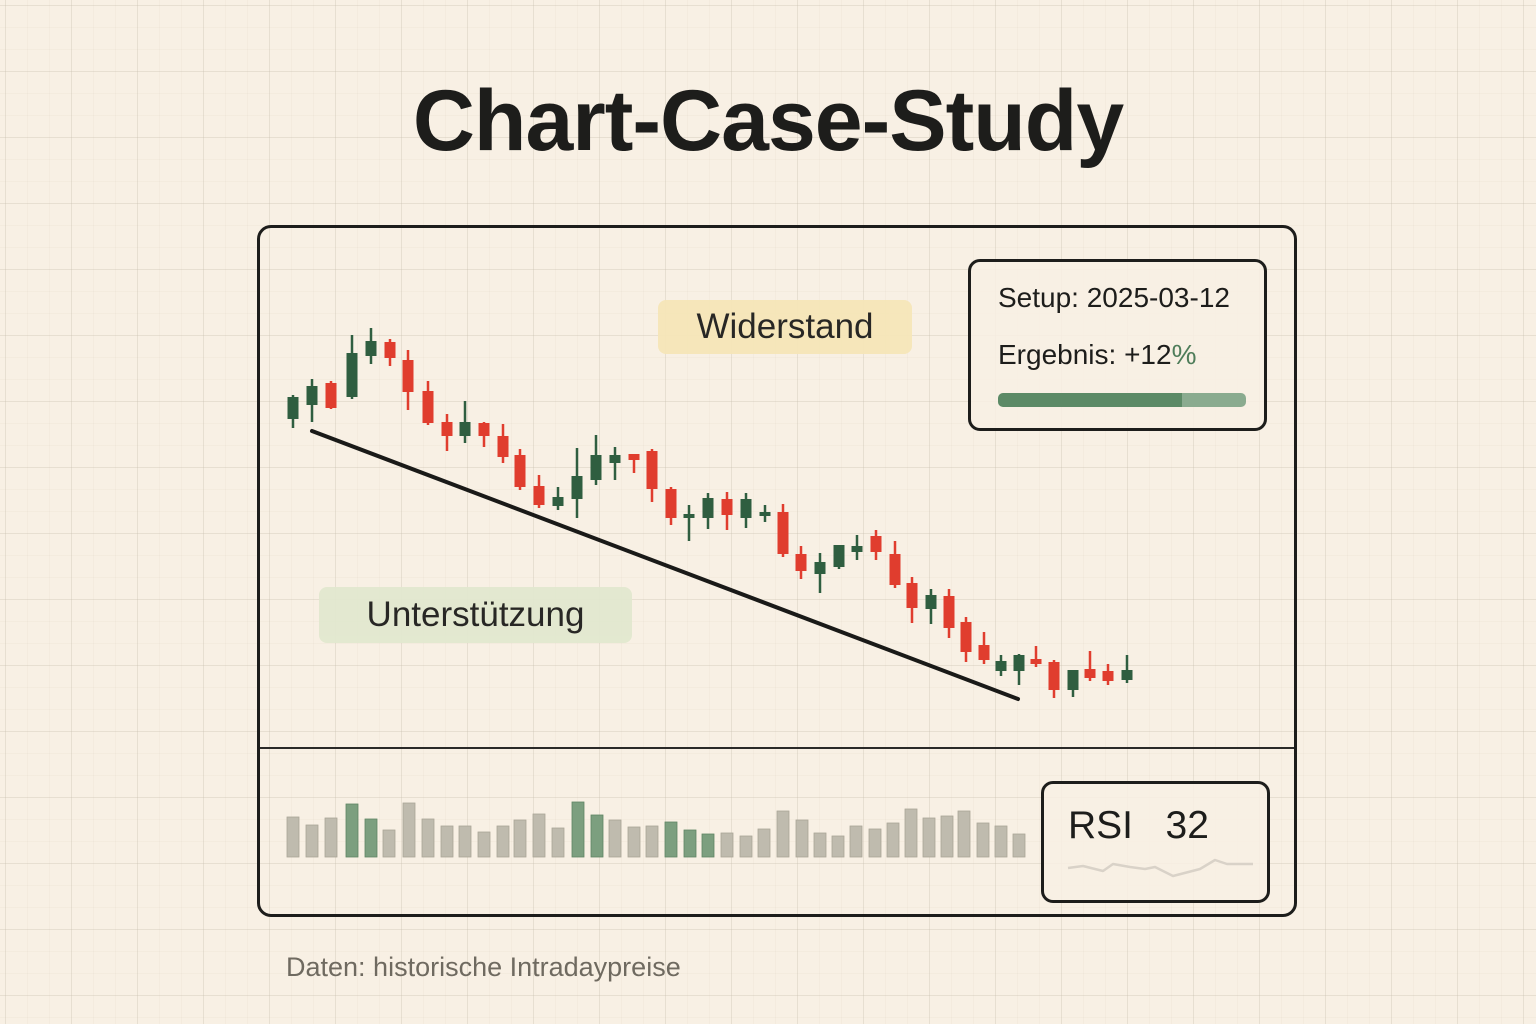 The height and width of the screenshot is (1024, 1536). I want to click on rsi-label: RSI, so click(1101, 825).